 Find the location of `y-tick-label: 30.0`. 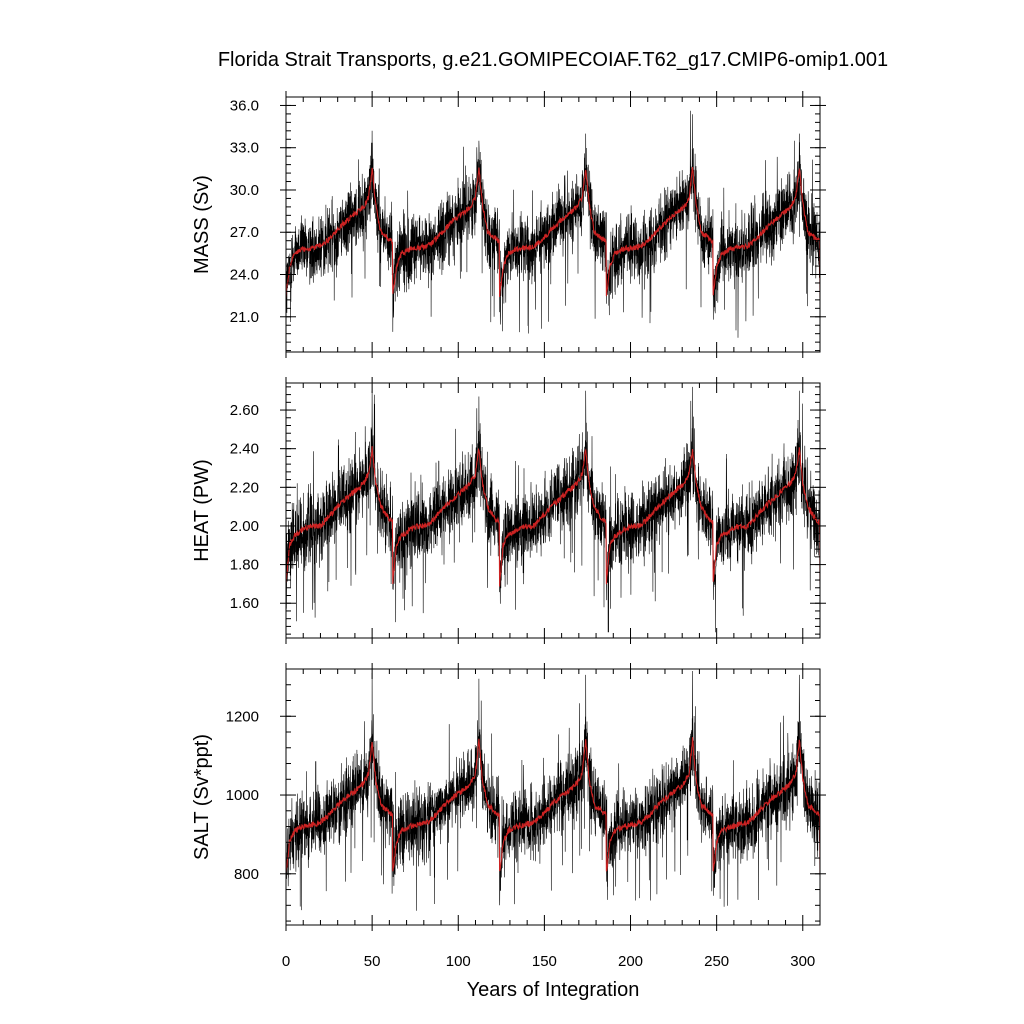

y-tick-label: 30.0 is located at coordinates (244, 190).